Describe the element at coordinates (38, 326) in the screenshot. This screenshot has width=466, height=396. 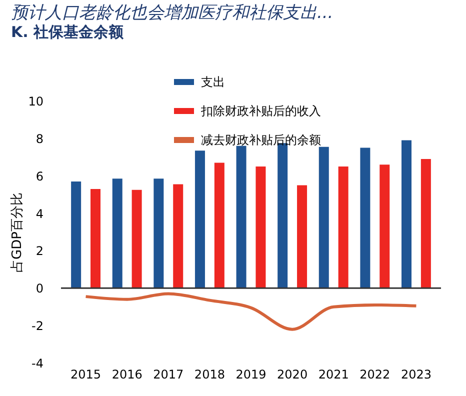
I see `y-tick-label: -2` at that location.